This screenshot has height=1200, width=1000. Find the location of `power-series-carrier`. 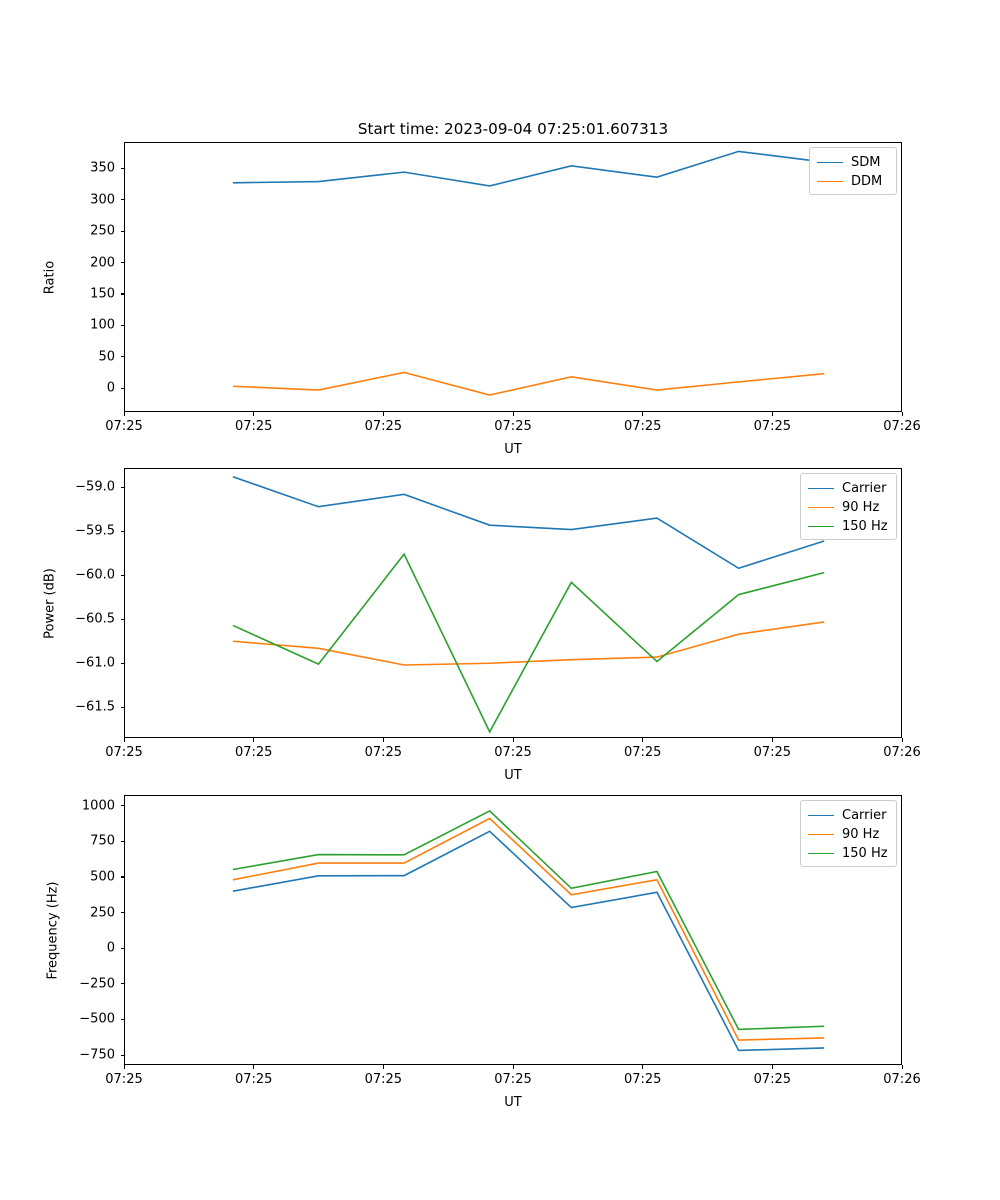

power-series-carrier is located at coordinates (528, 523).